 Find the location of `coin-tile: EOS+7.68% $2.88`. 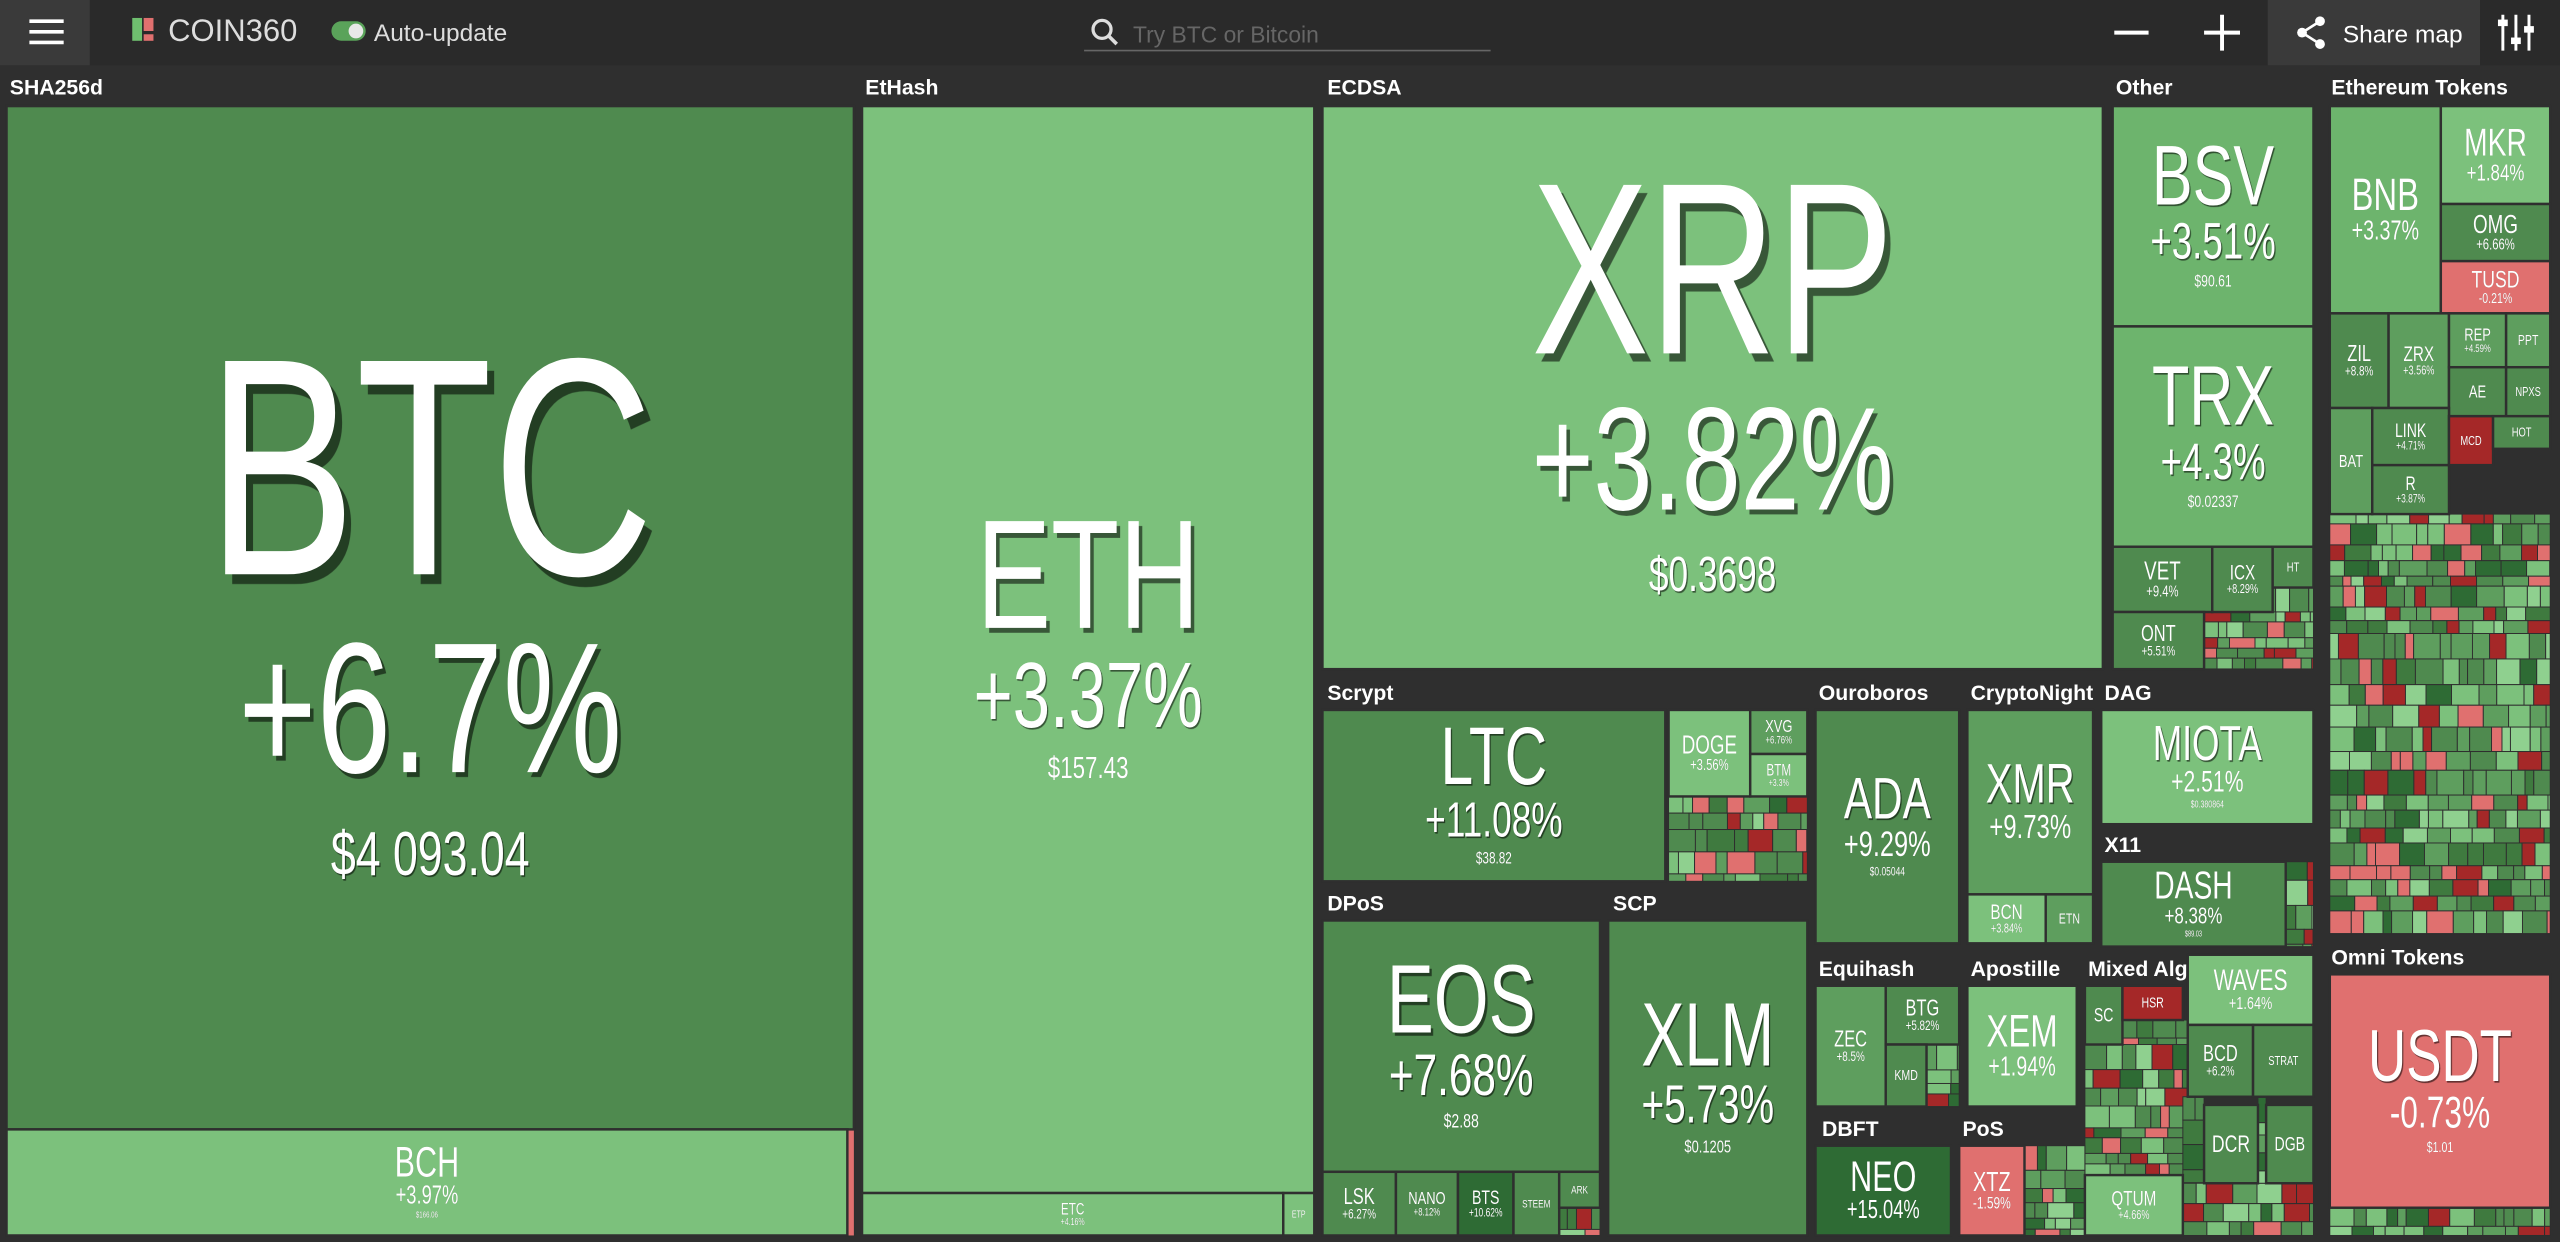

coin-tile: EOS+7.68% $2.88 is located at coordinates (1461, 1046).